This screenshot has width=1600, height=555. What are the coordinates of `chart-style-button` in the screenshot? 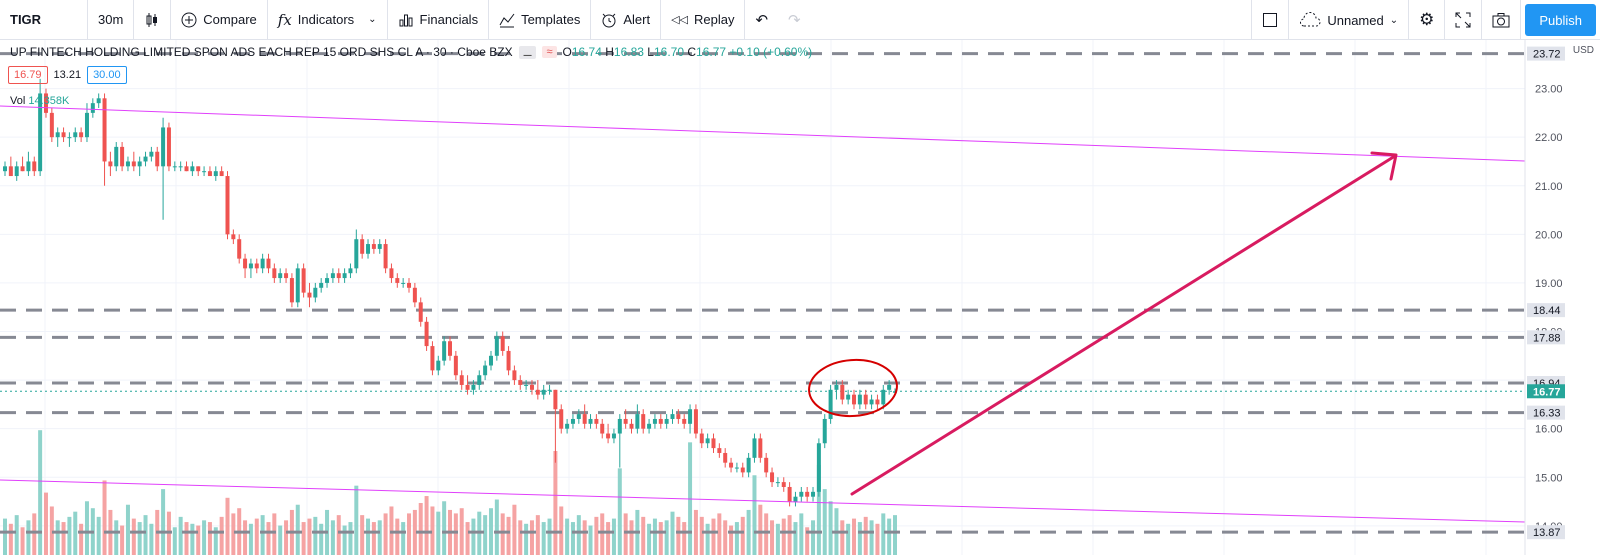 It's located at (153, 20).